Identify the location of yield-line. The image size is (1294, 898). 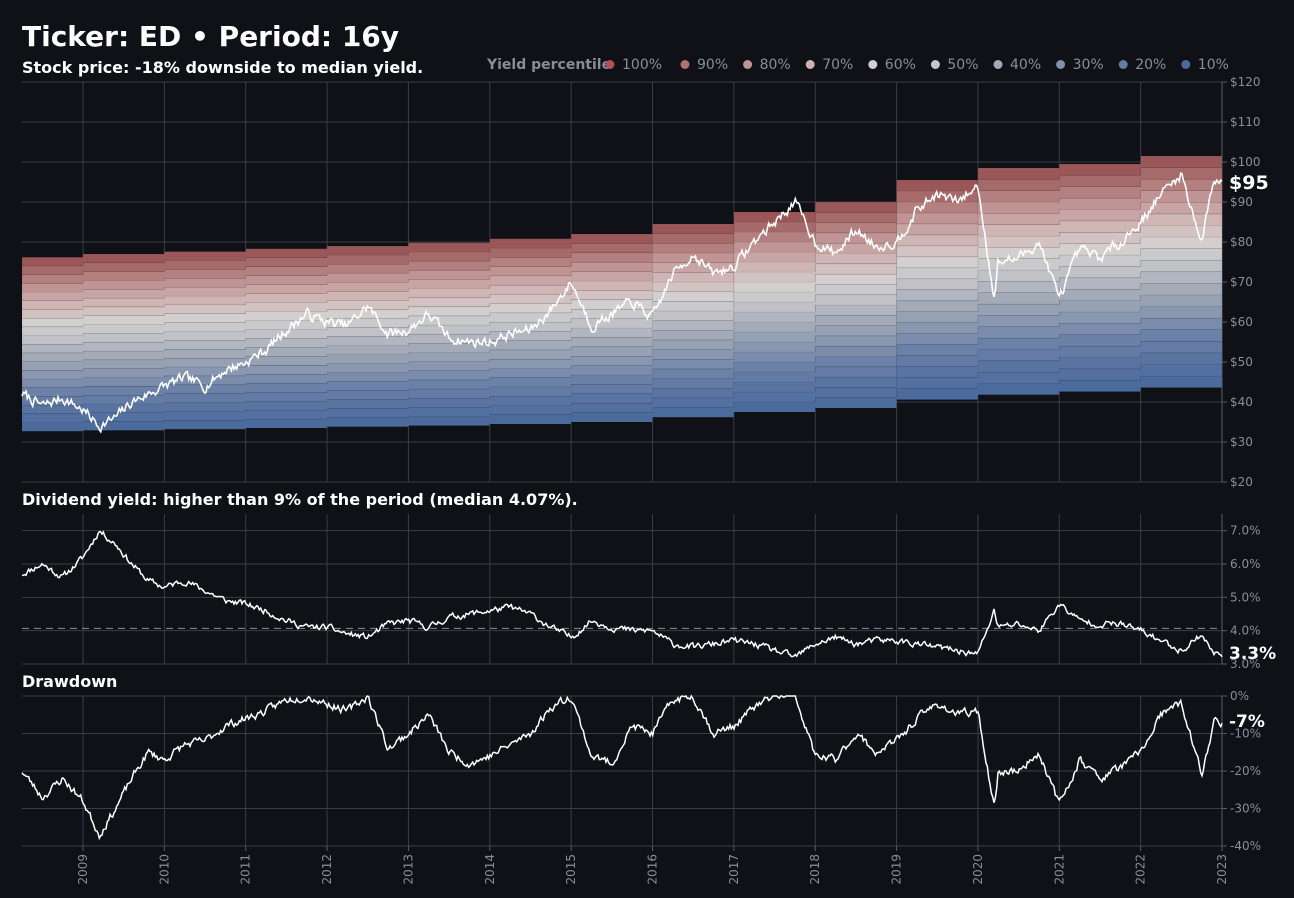
(622, 594).